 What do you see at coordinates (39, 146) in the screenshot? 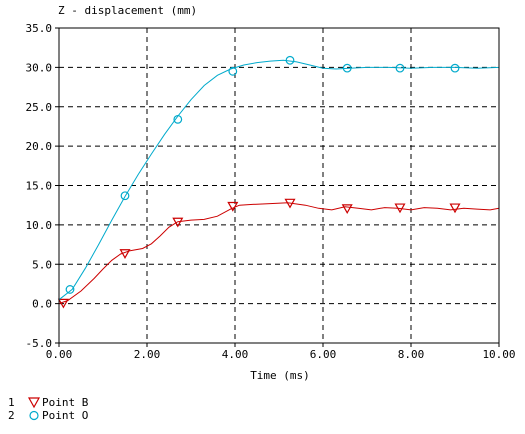
I see `y-tick-label: 20.0` at bounding box center [39, 146].